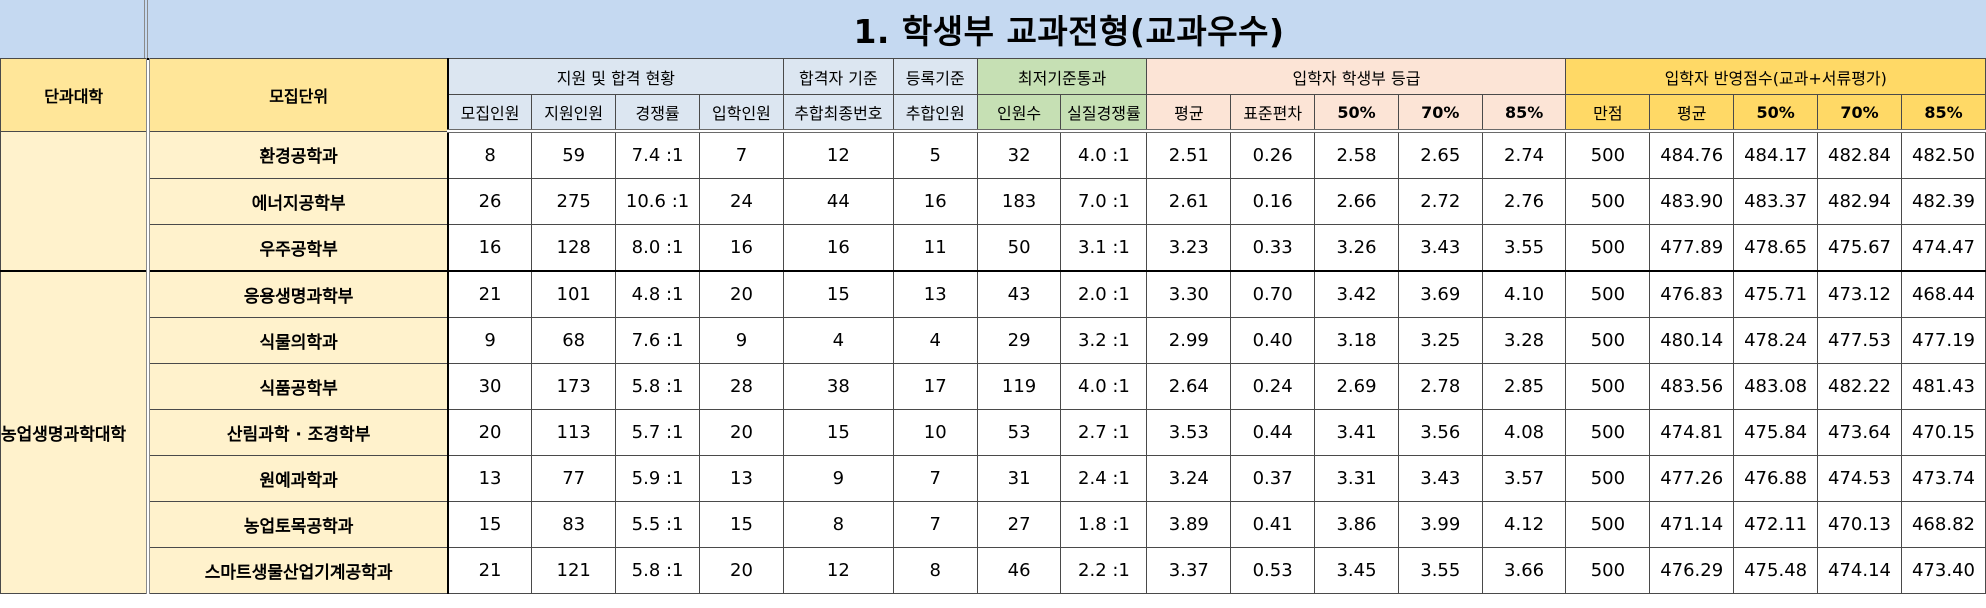 The image size is (1986, 608). Describe the element at coordinates (1524, 294) in the screenshot. I see `data-cell: 4.10` at that location.